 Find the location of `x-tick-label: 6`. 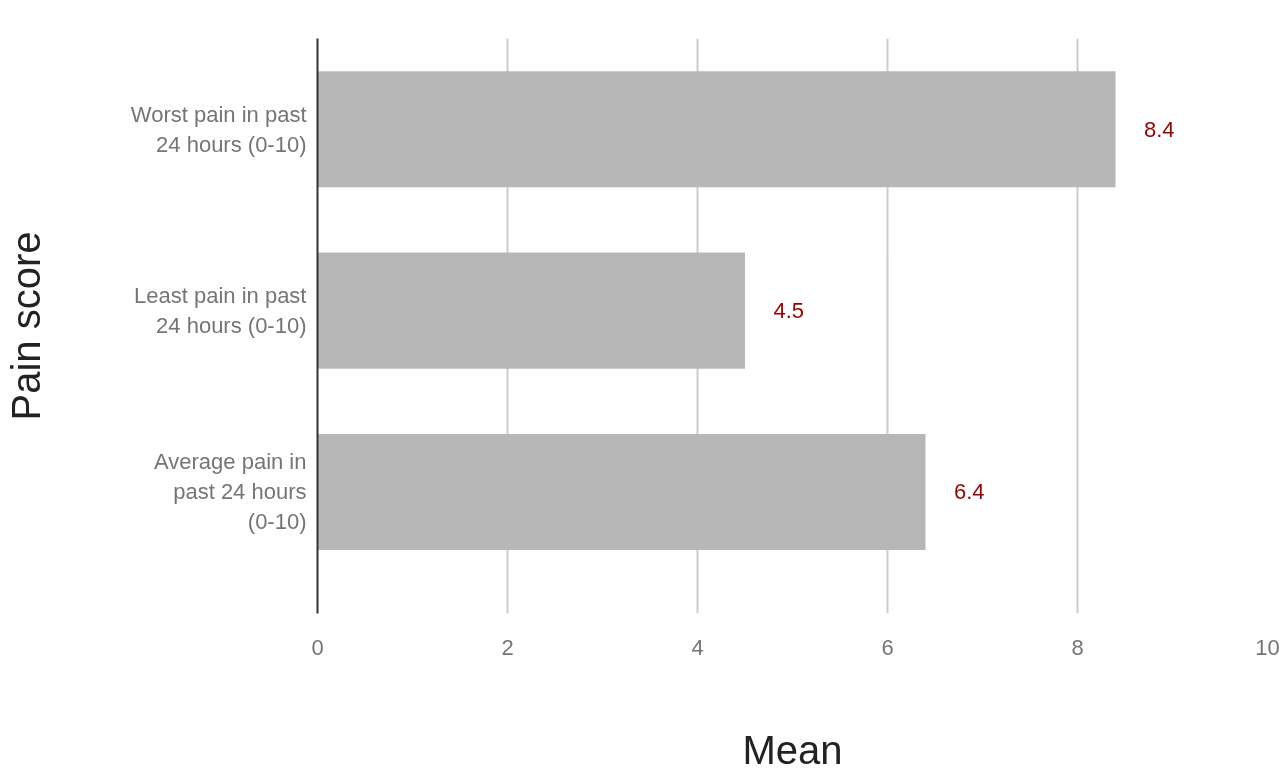

x-tick-label: 6 is located at coordinates (887, 647).